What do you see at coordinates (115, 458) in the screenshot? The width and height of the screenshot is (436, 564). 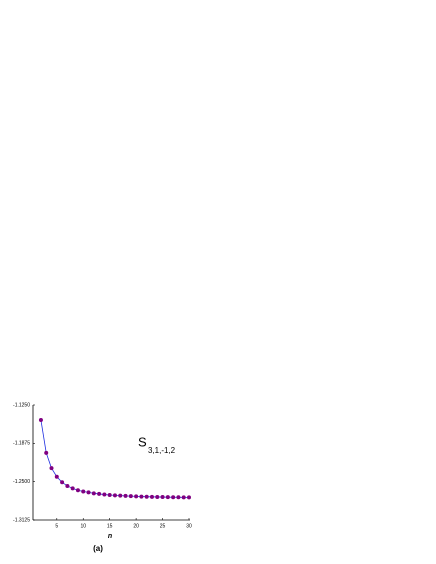 I see `series-line` at bounding box center [115, 458].